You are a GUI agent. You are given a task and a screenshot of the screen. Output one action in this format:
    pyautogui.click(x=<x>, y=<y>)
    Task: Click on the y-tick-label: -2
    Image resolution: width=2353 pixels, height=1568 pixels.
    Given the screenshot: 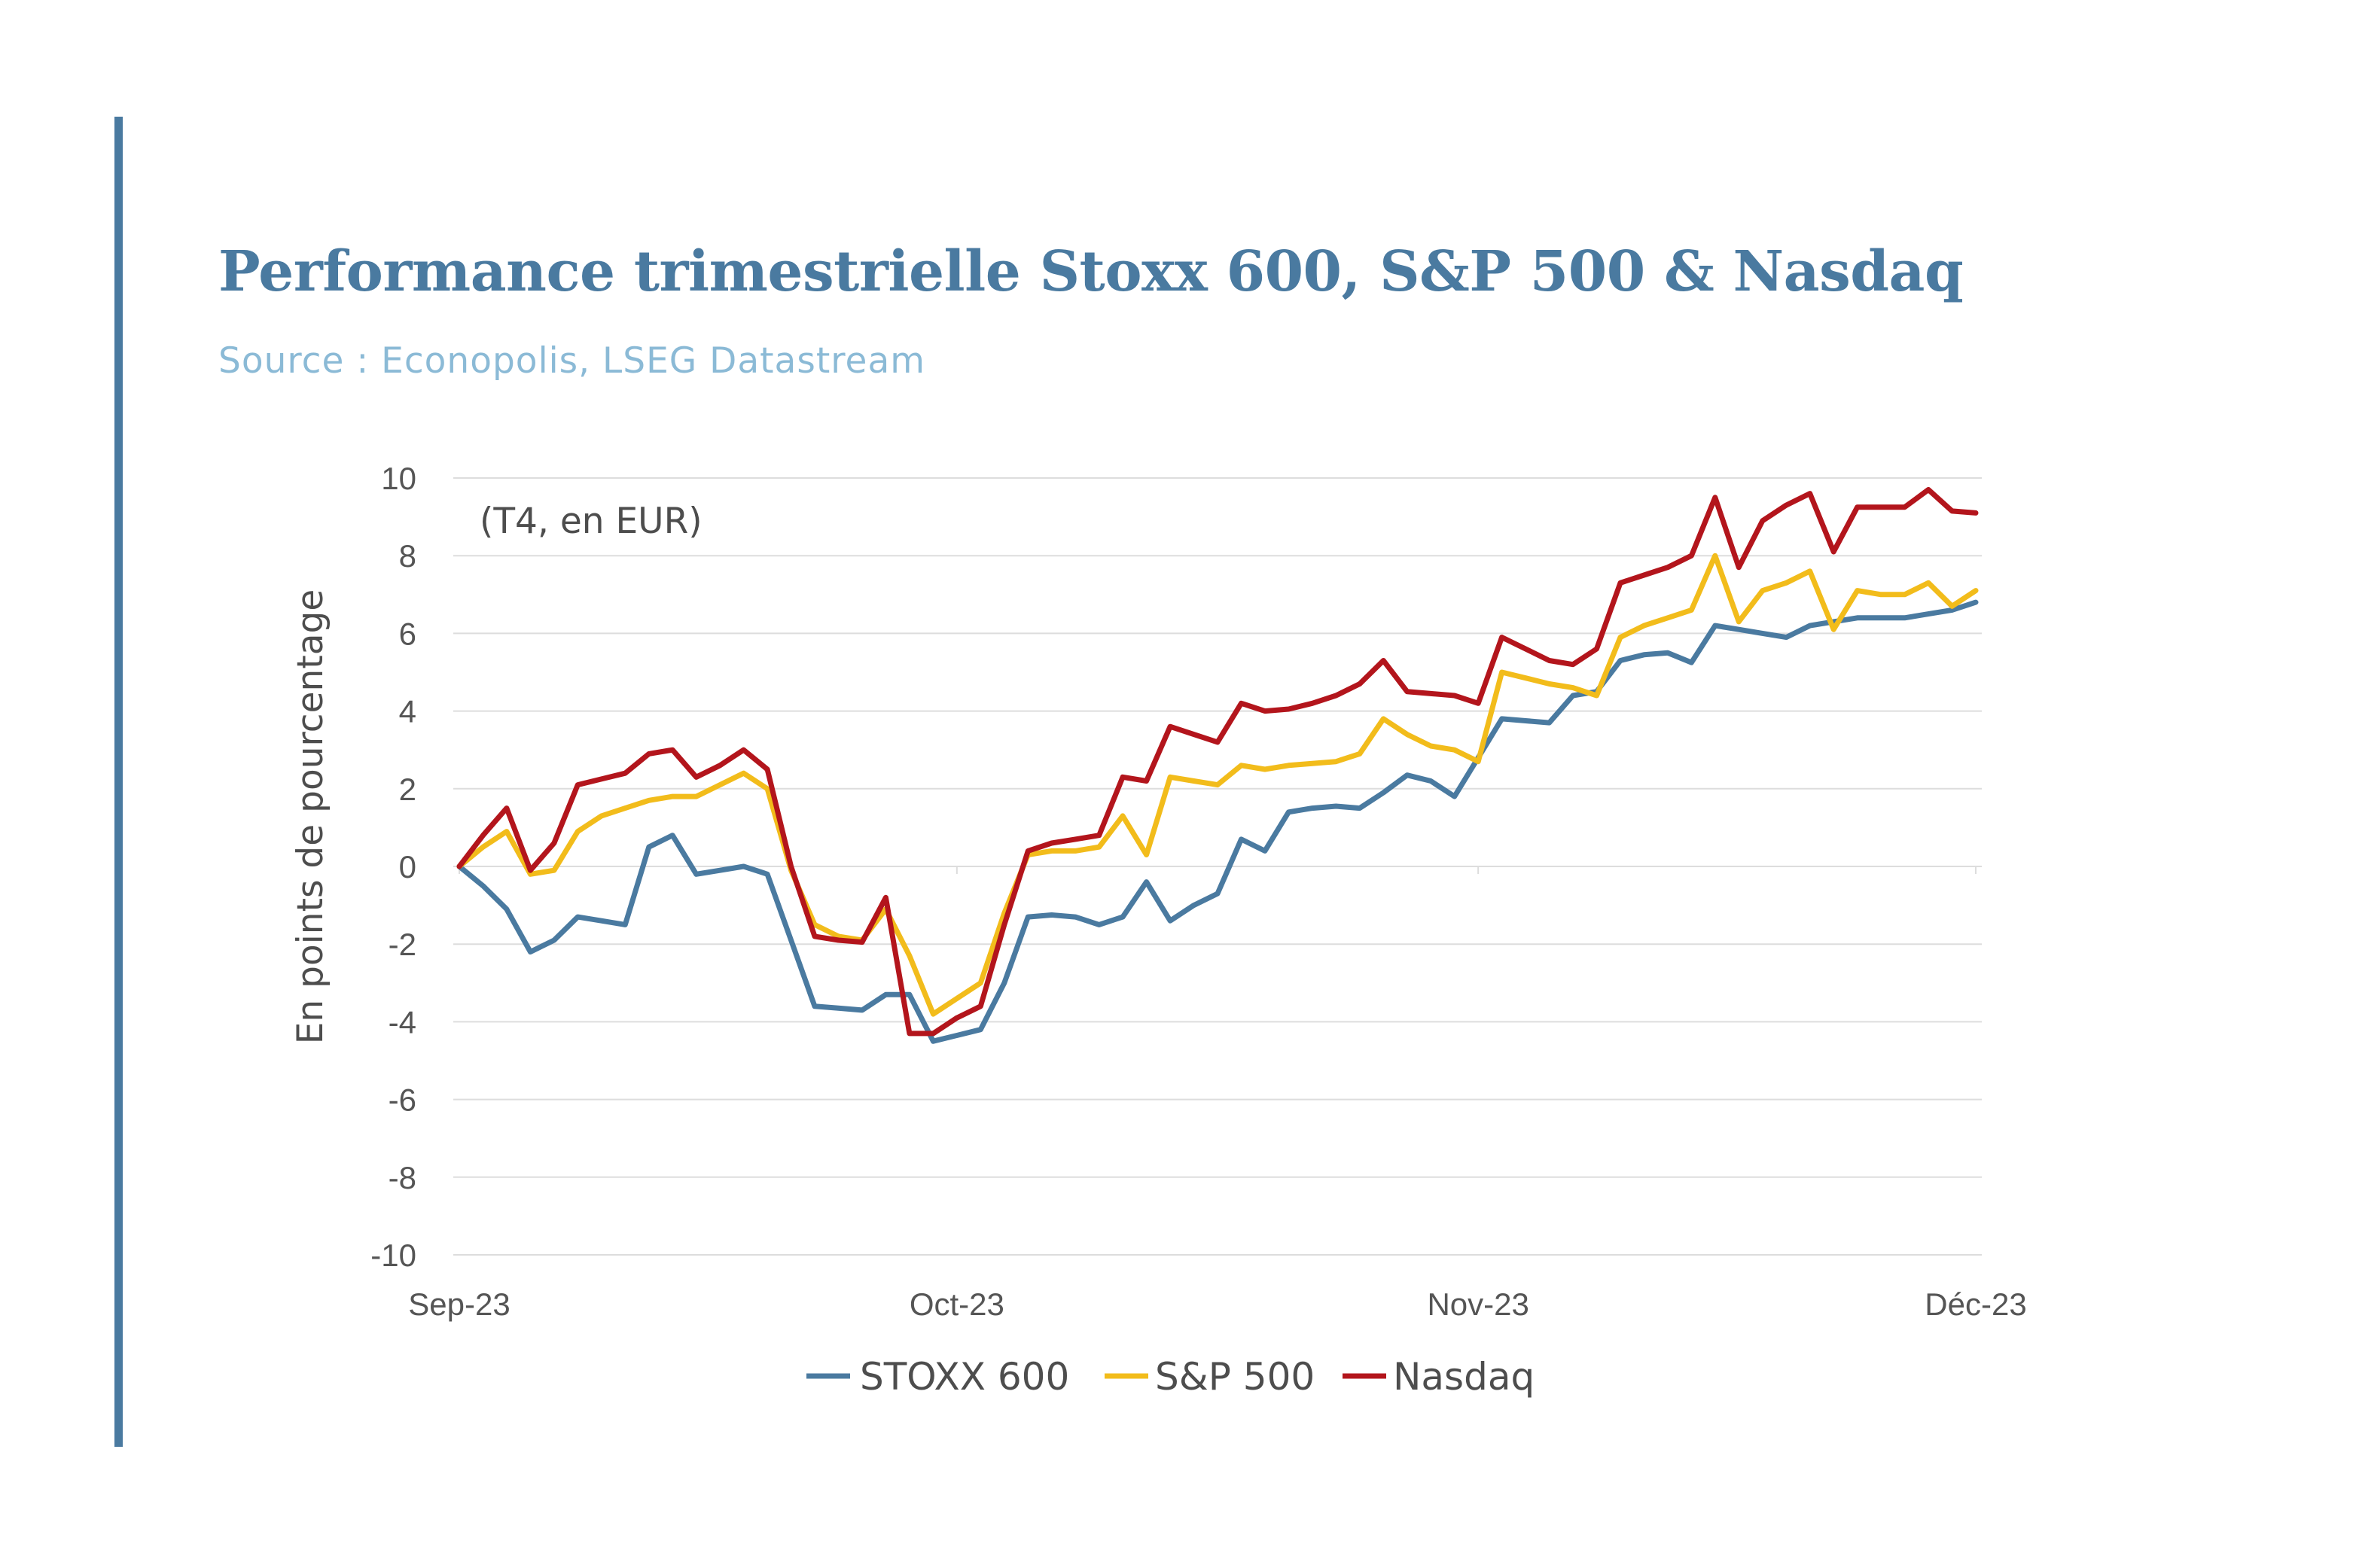 What is the action you would take?
    pyautogui.click(x=403, y=945)
    